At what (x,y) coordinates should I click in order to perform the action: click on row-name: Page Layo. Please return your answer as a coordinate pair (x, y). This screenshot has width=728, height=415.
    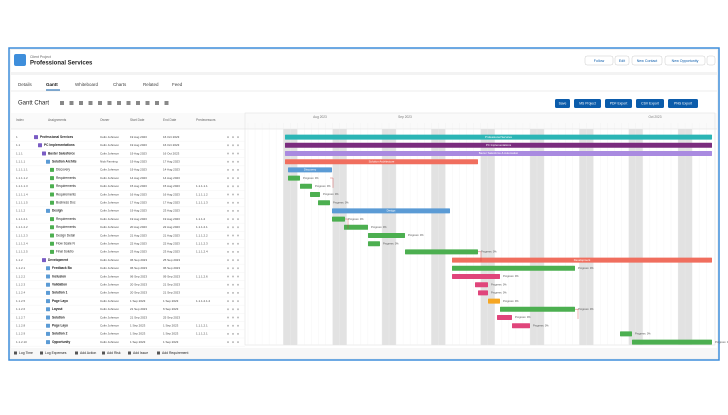
    Looking at the image, I should click on (60, 301).